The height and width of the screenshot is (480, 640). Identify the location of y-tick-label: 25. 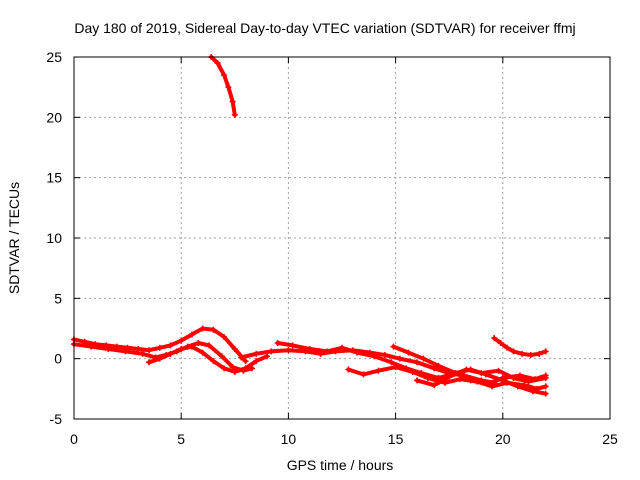
(54, 57).